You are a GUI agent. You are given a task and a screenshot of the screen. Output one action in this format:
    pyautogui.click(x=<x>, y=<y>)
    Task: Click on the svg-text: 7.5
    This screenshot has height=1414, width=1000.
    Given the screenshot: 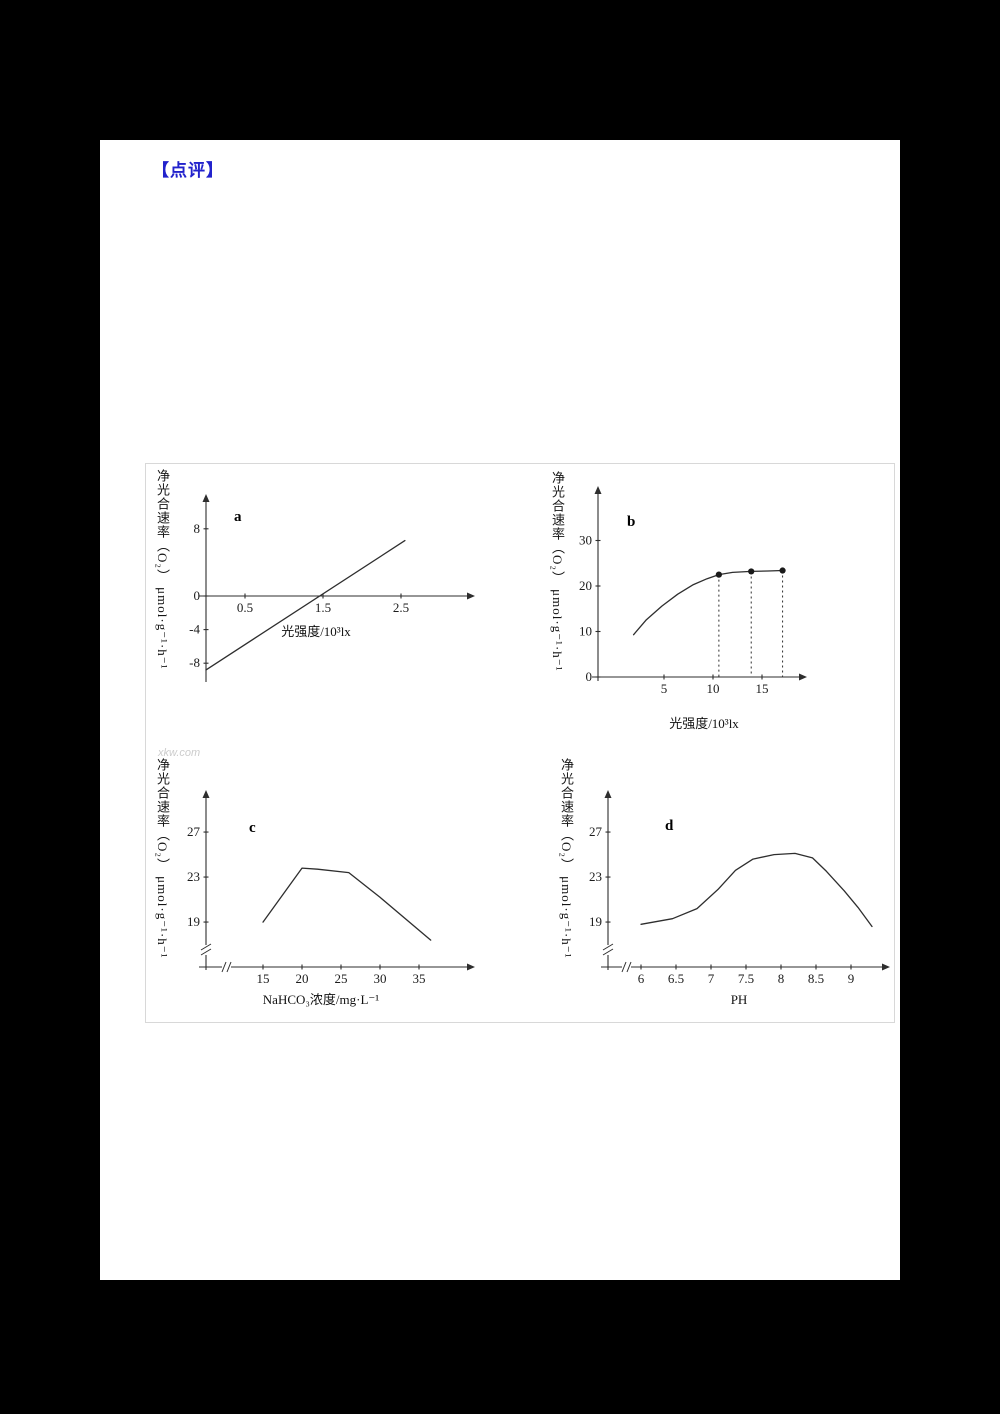 What is the action you would take?
    pyautogui.click(x=746, y=978)
    